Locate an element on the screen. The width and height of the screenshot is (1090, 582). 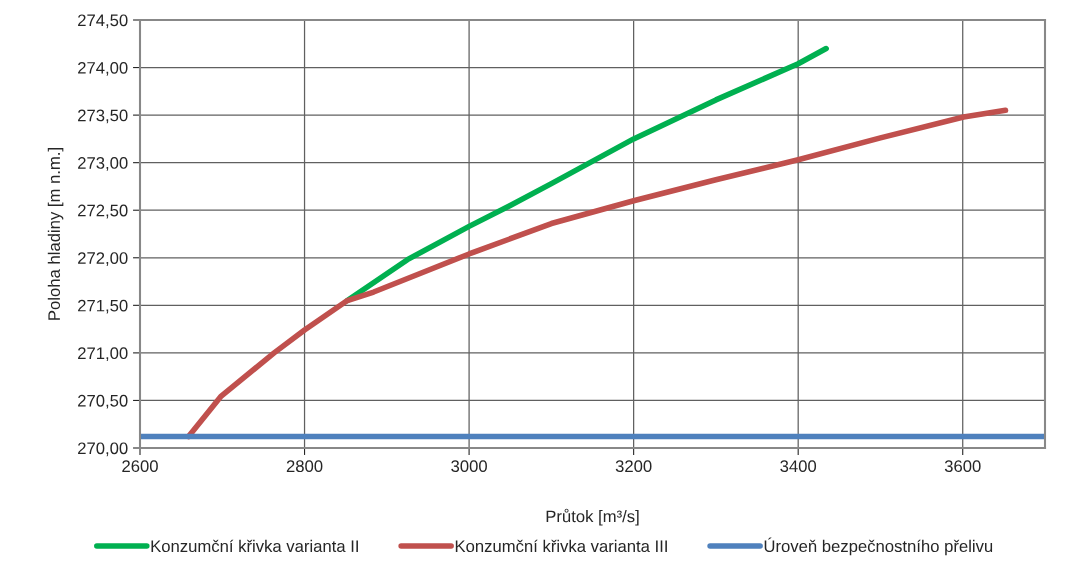
legend-label: Úroveň bezpečnostního přelivu is located at coordinates (878, 546).